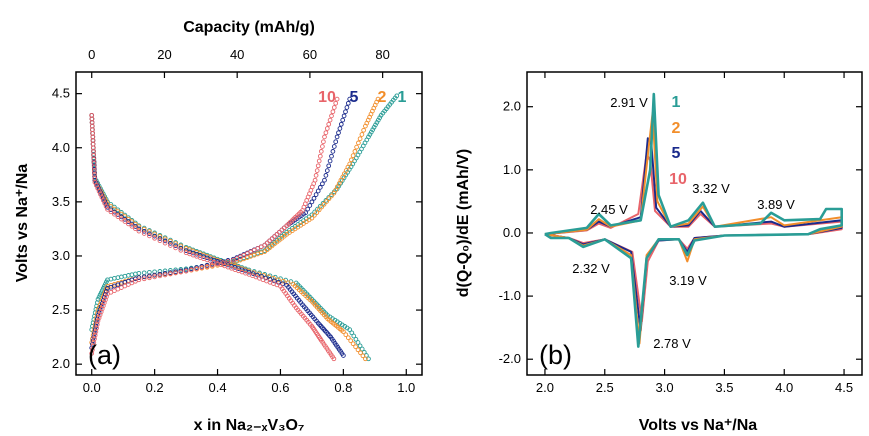  Describe the element at coordinates (91, 54) in the screenshot. I see `panel-a-top-tick-label: 0` at that location.